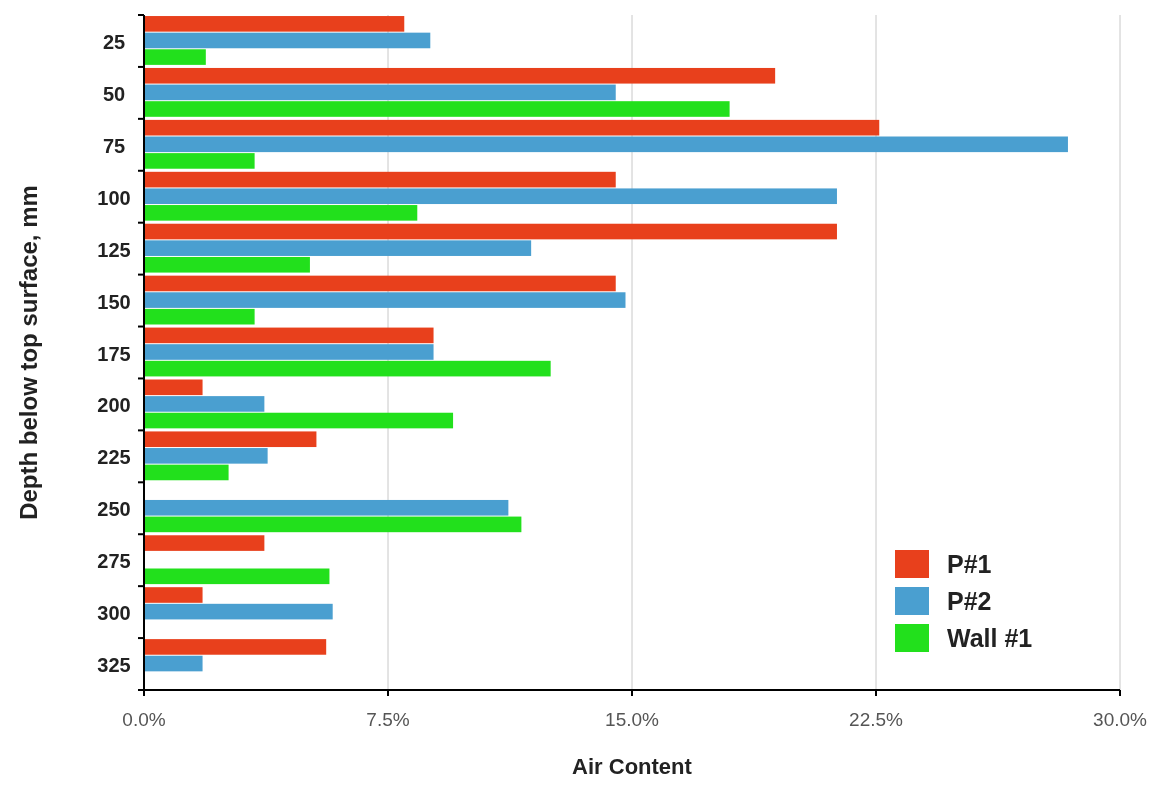 This screenshot has height=788, width=1164. I want to click on y-tick-label: 300, so click(114, 613).